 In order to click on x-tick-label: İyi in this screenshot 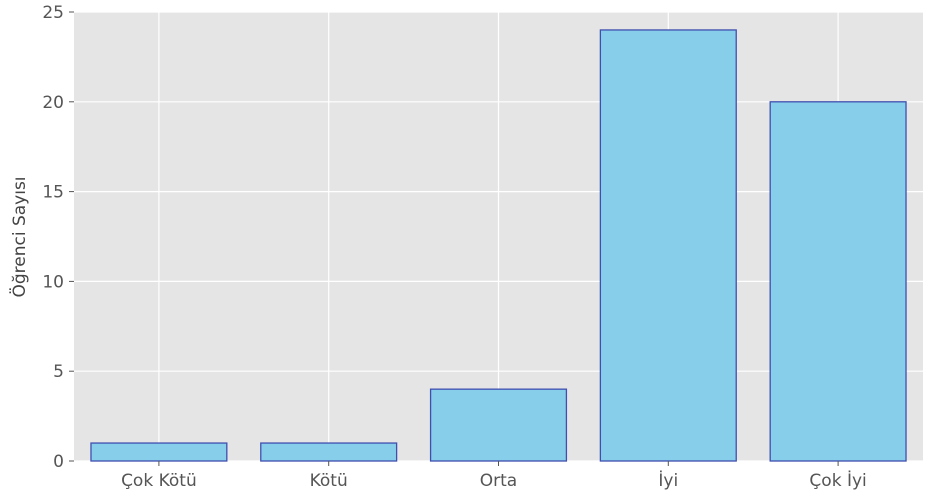, I will do `click(668, 480)`.